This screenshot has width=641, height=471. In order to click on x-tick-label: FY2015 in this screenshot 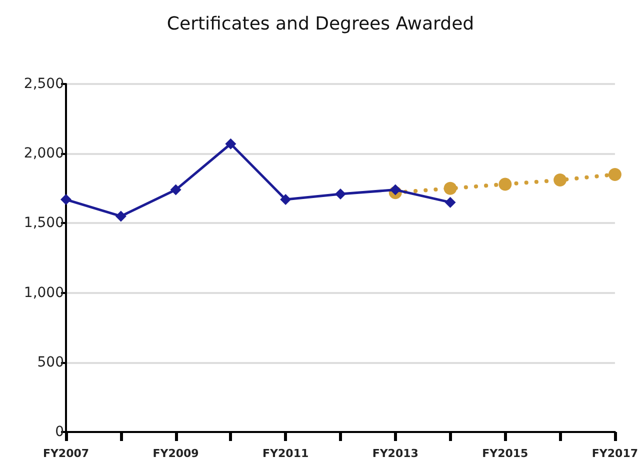, I will do `click(505, 453)`.